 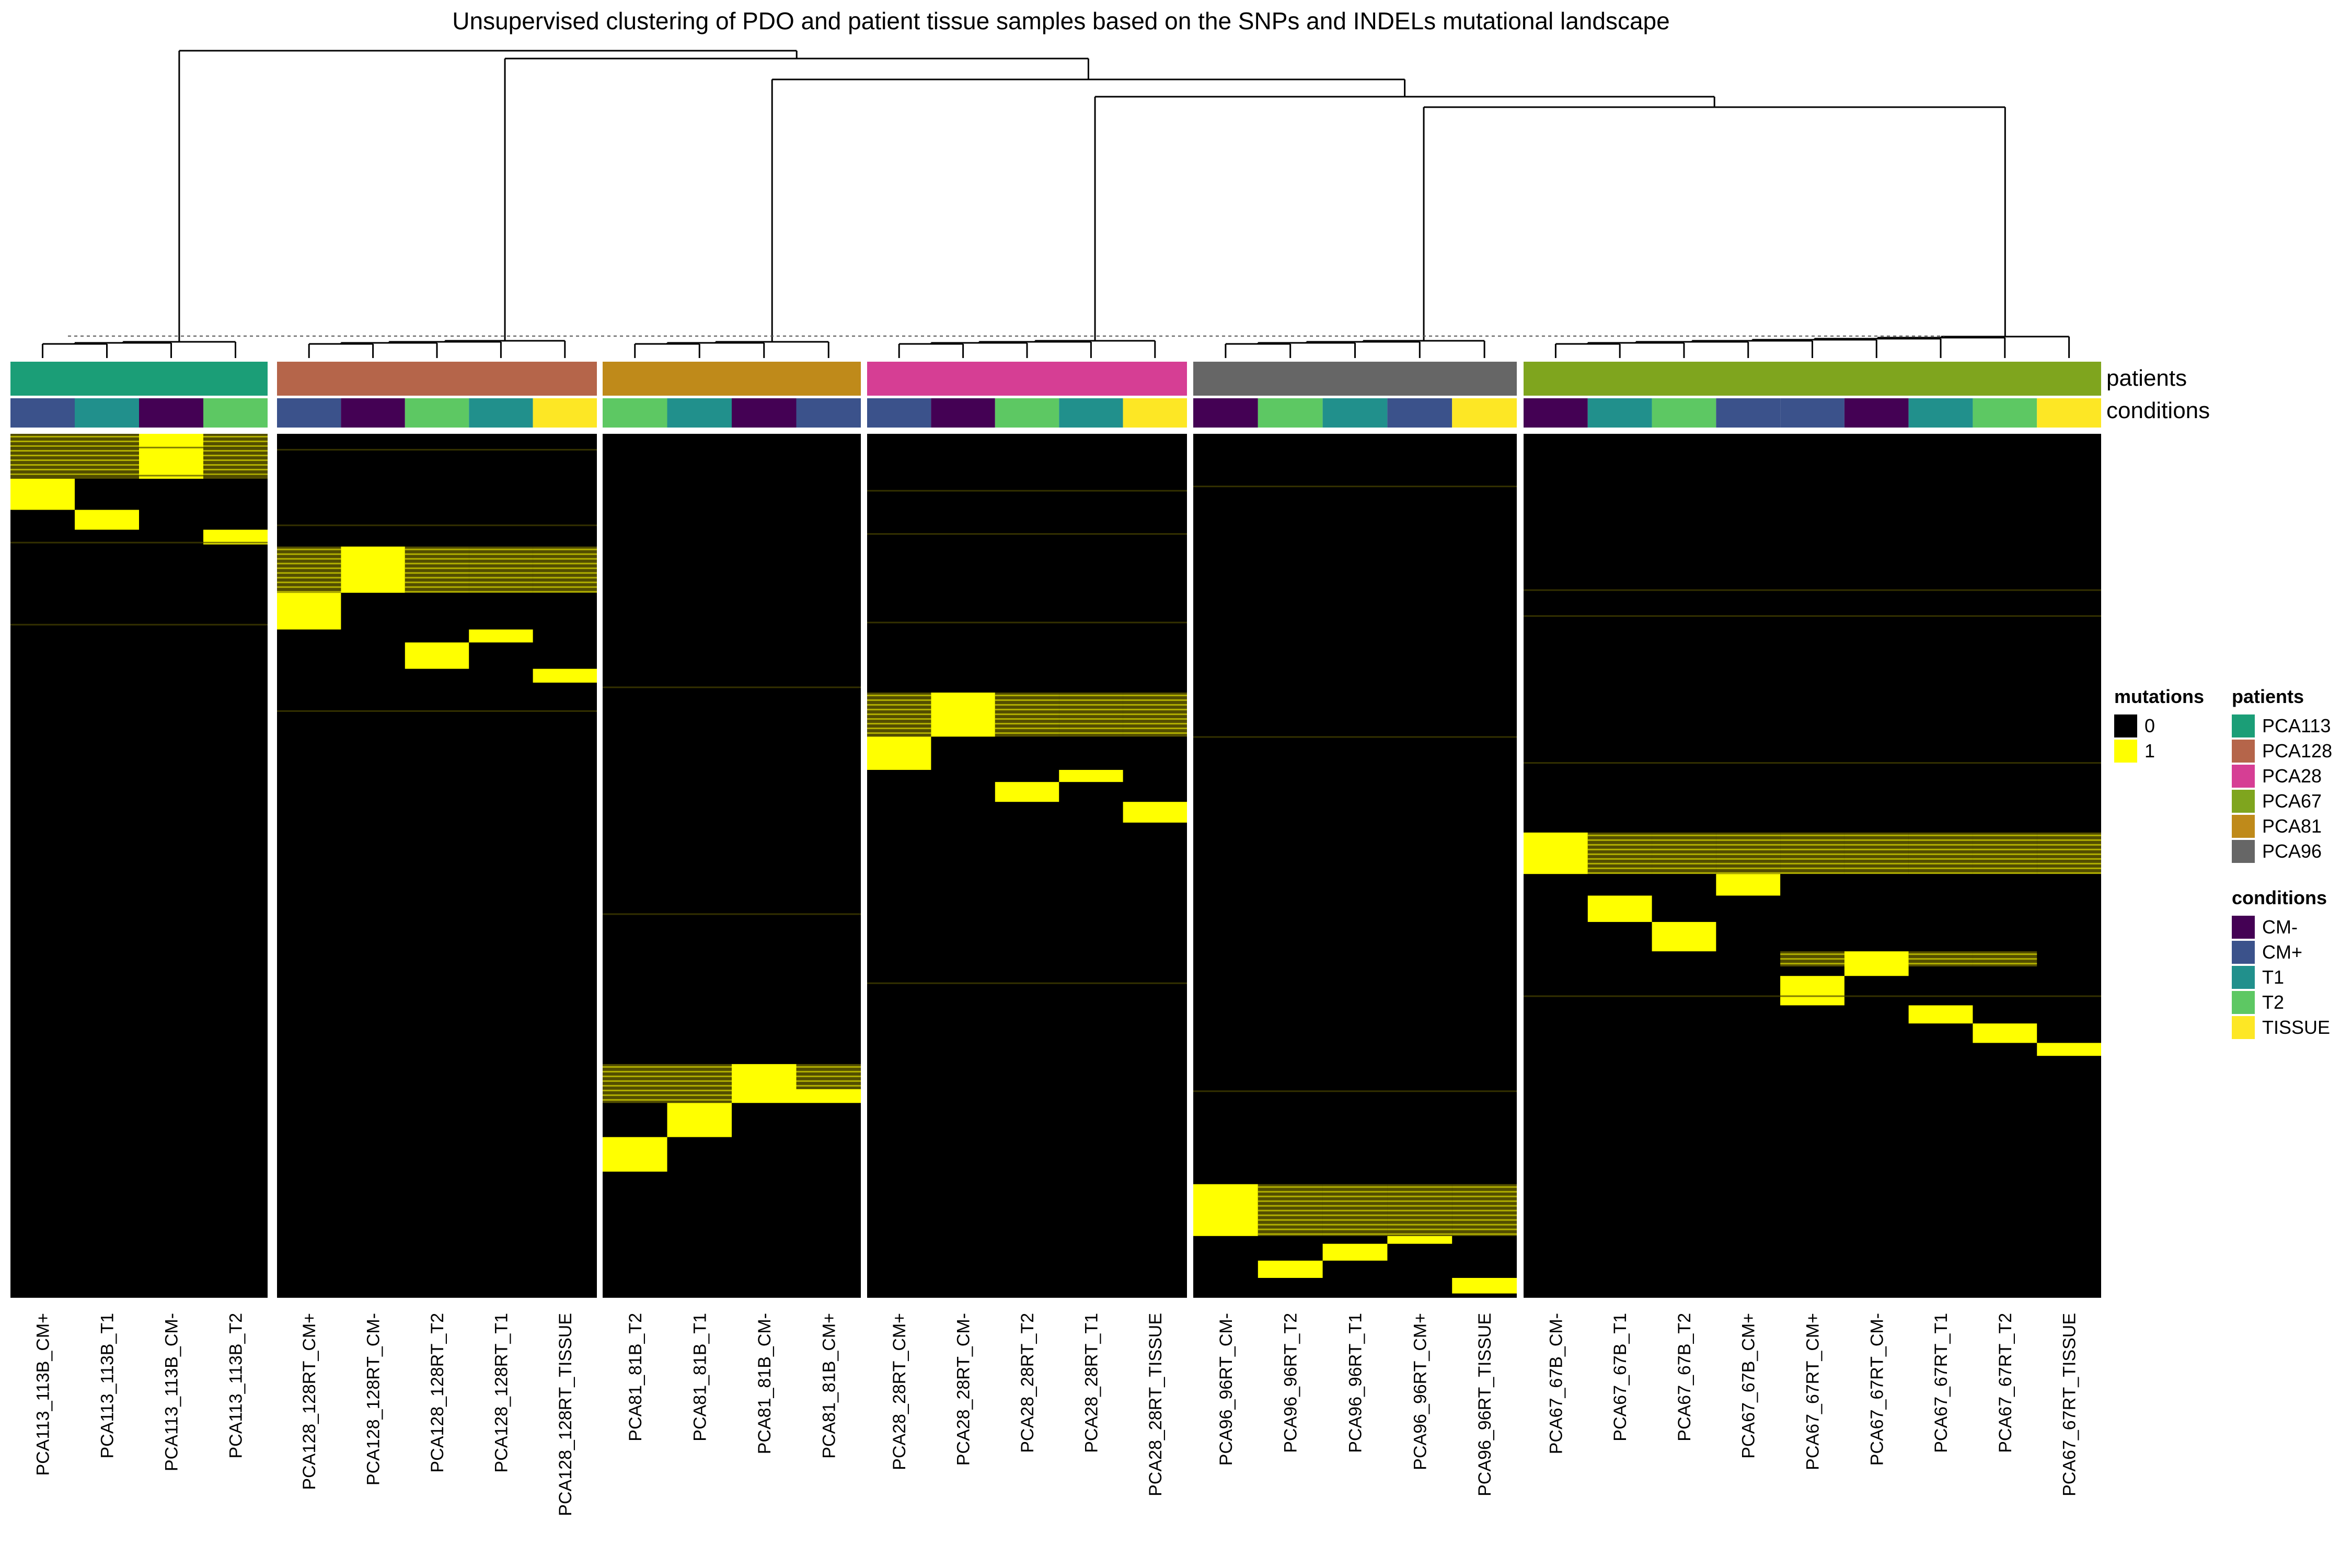 What do you see at coordinates (437, 379) in the screenshot?
I see `patient-bar-PCA128` at bounding box center [437, 379].